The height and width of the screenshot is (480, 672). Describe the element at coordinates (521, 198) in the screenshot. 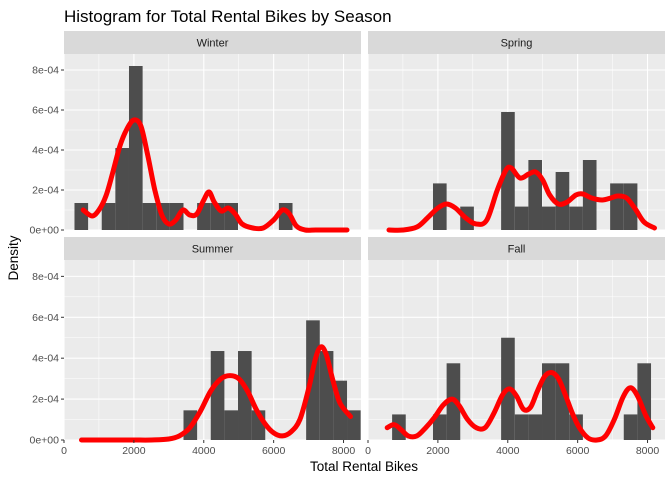

I see `density-curve-spring` at that location.